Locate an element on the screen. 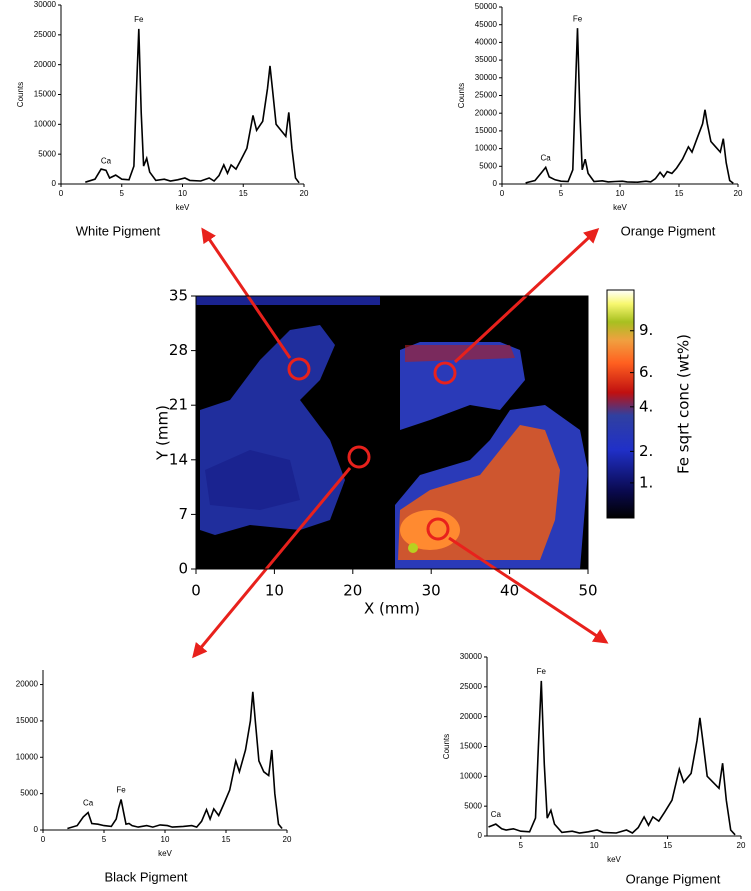 The width and height of the screenshot is (751, 891). caption: Black Pigment is located at coordinates (145, 876).